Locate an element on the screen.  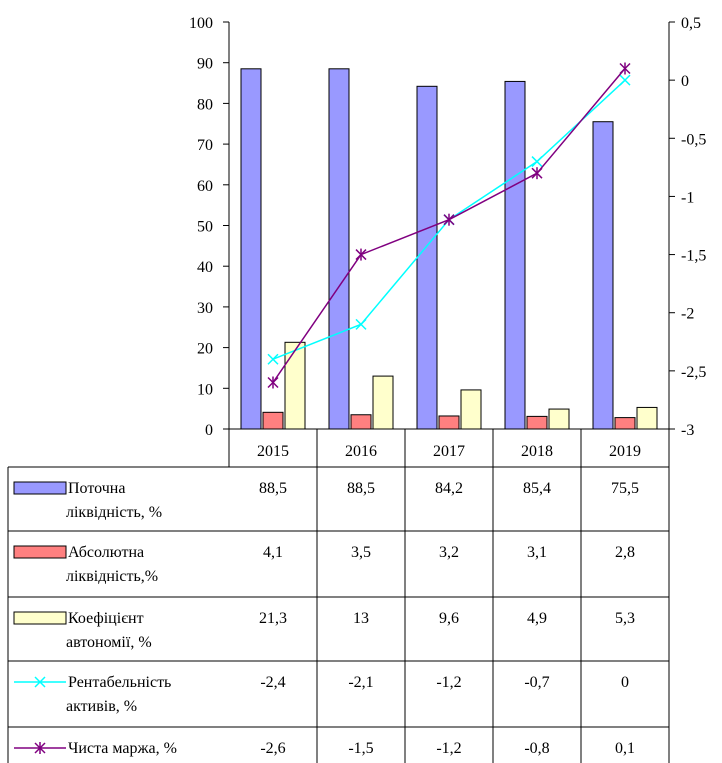
series-name: Абсолютна is located at coordinates (106, 552).